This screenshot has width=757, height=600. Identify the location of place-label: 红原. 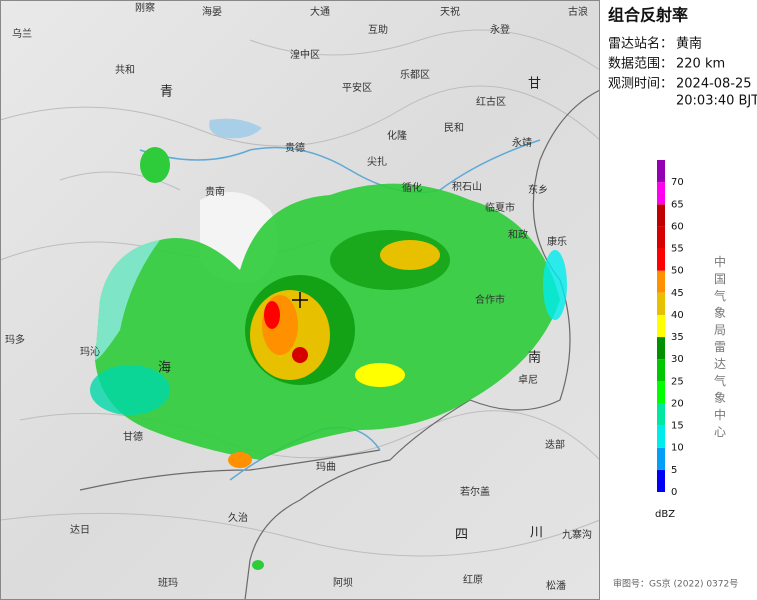
(473, 579).